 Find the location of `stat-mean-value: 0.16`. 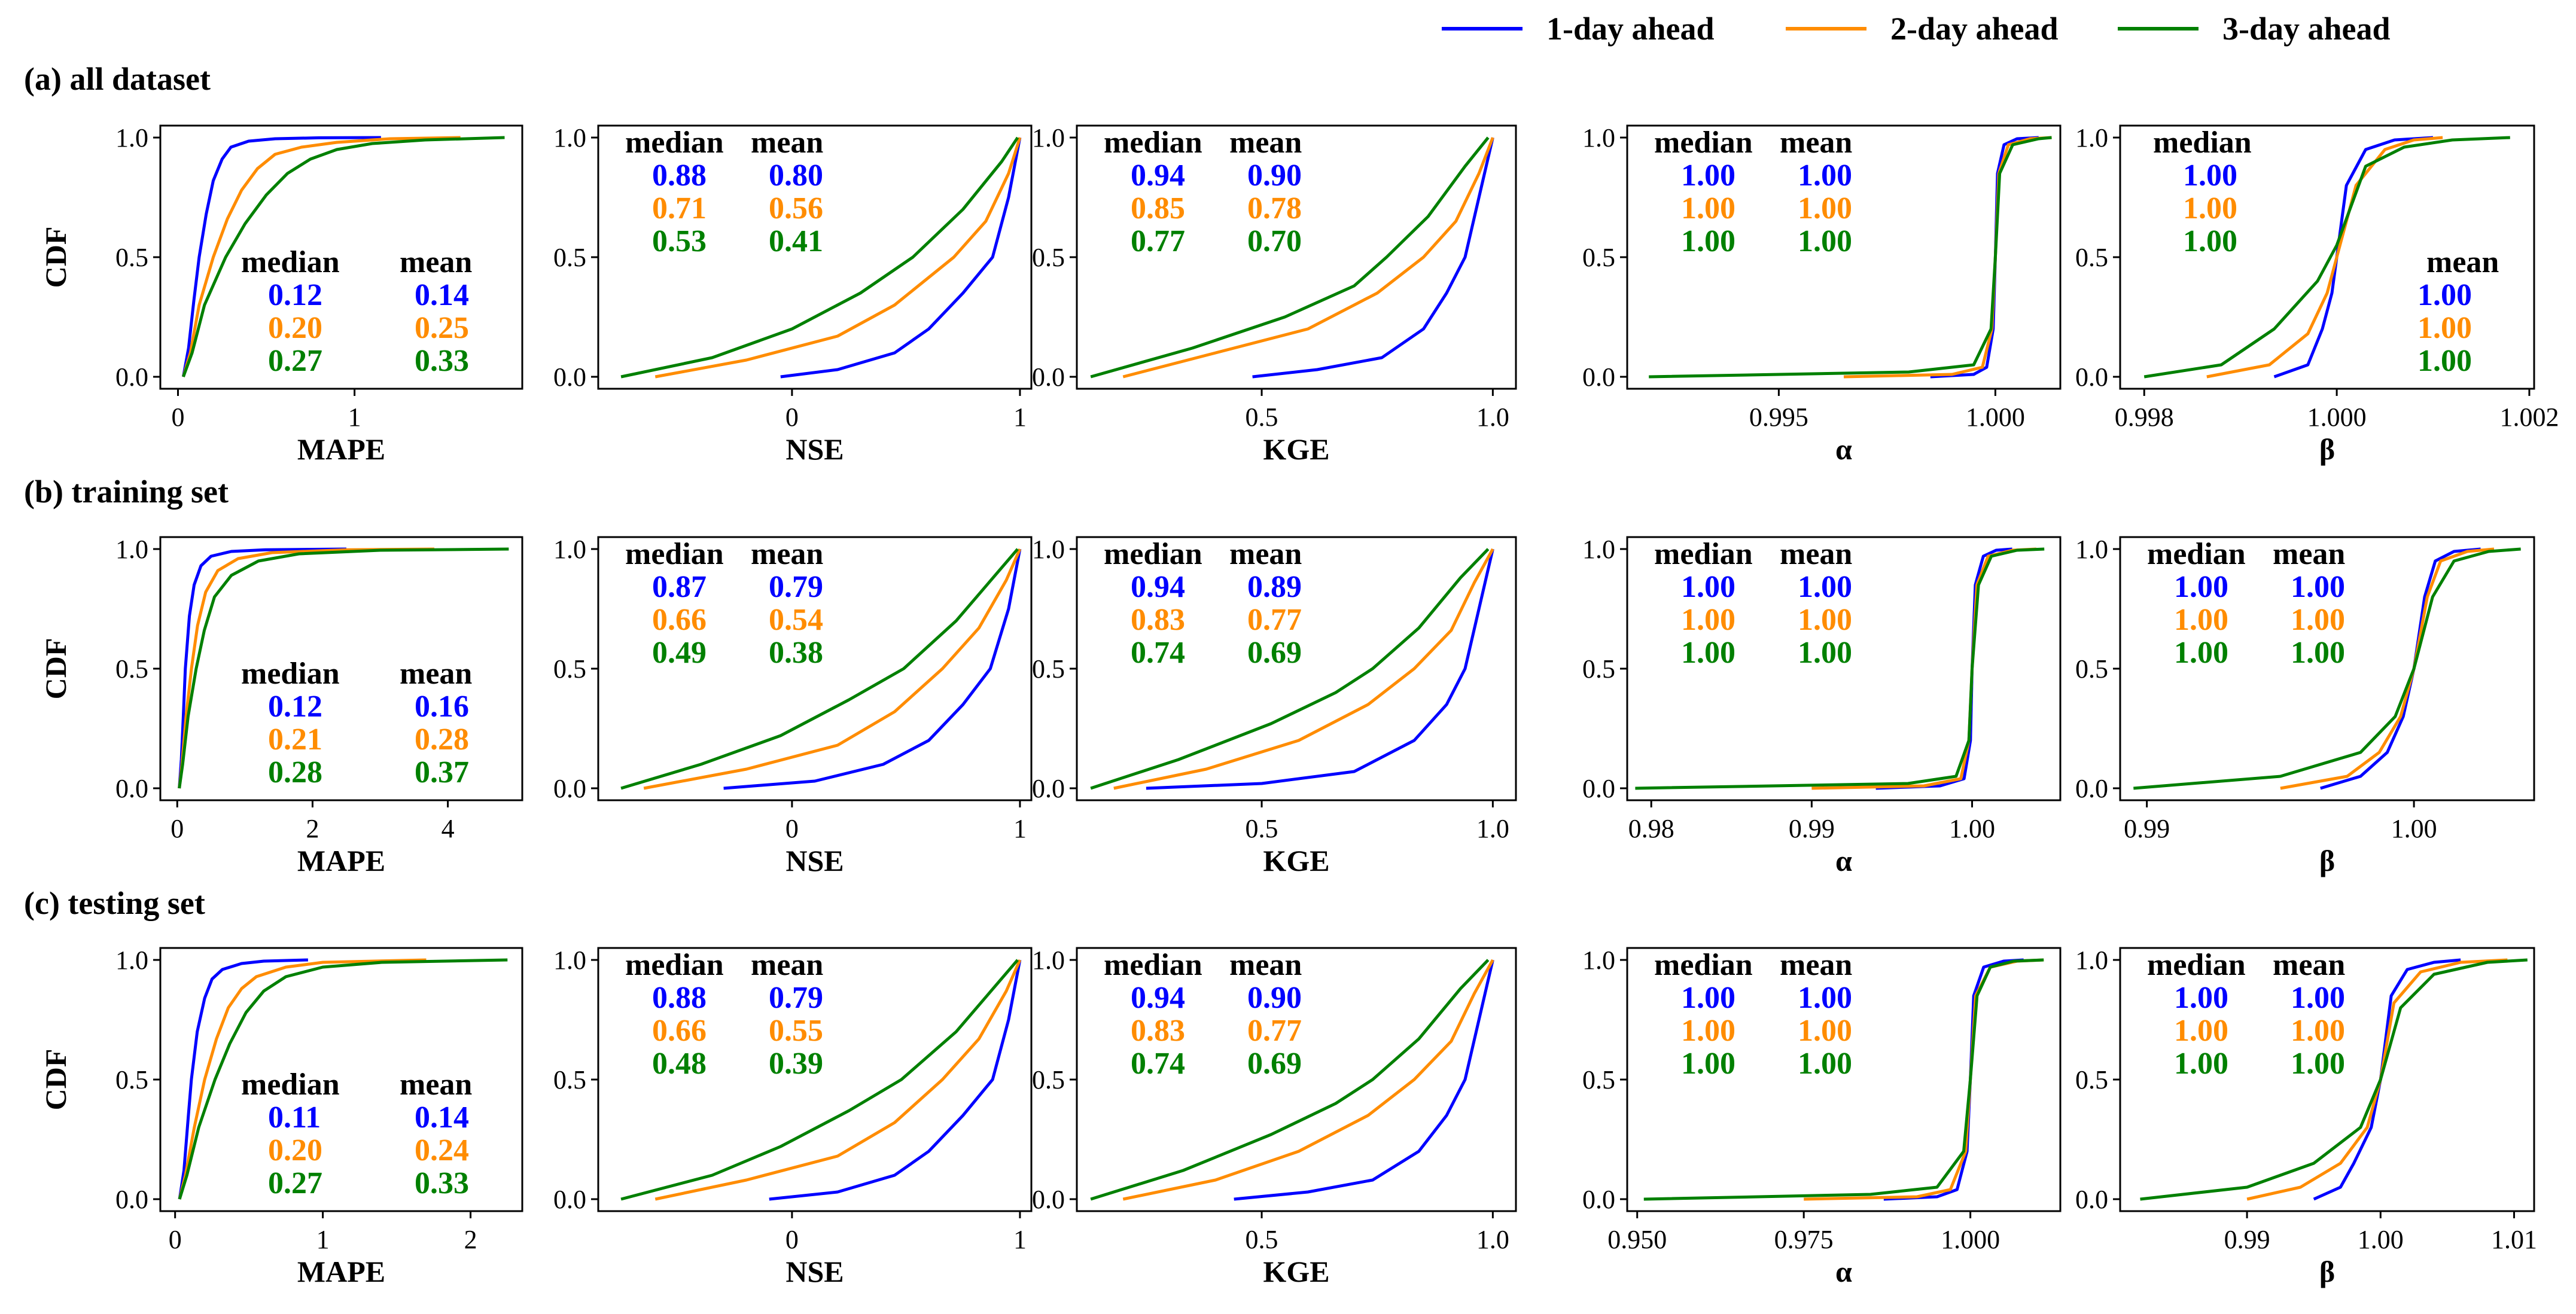

stat-mean-value: 0.16 is located at coordinates (442, 707).